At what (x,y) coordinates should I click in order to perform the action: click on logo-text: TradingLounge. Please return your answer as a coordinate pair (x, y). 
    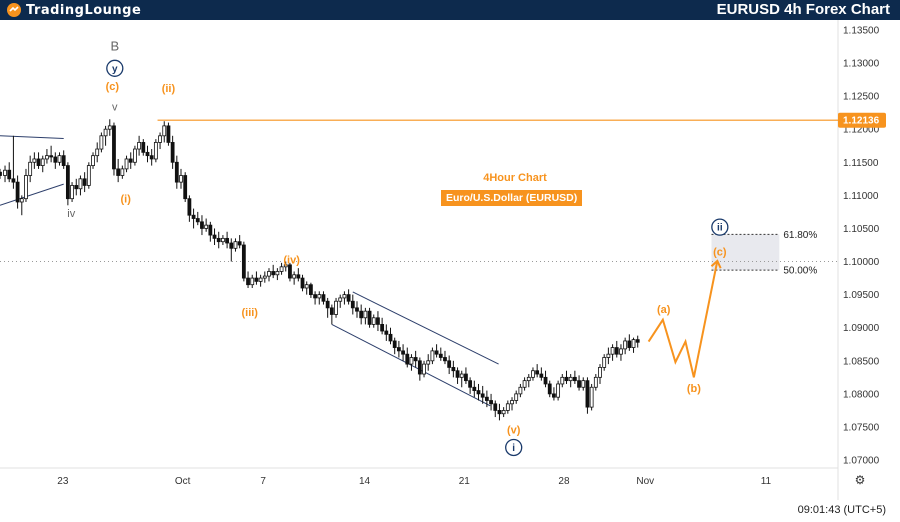
    Looking at the image, I should click on (84, 10).